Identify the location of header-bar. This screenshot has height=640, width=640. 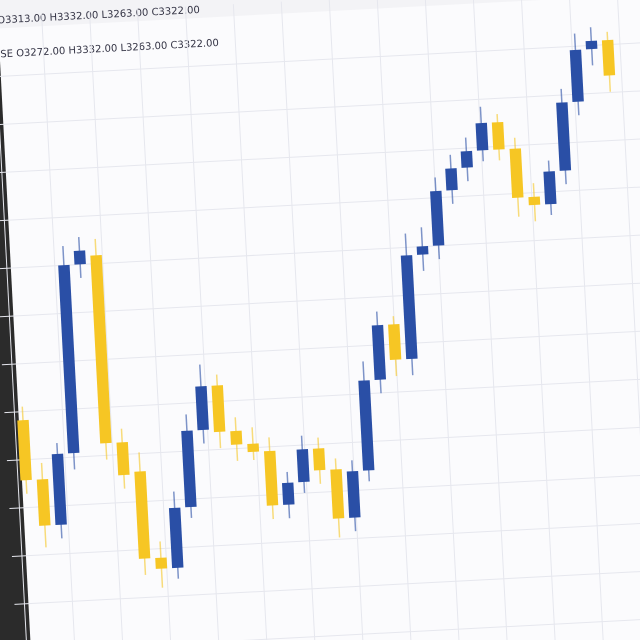
(320, 14).